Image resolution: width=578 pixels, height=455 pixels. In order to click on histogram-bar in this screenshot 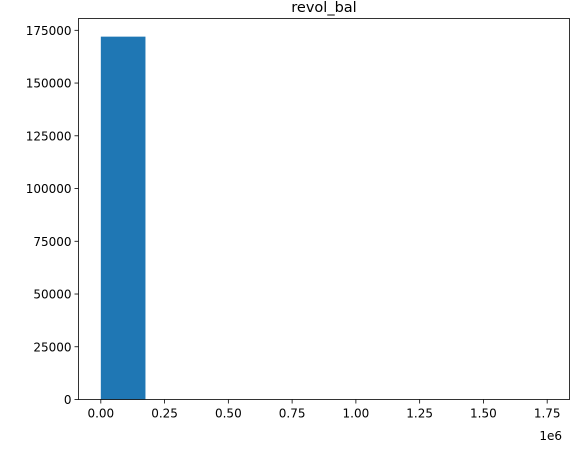, I will do `click(123, 218)`.